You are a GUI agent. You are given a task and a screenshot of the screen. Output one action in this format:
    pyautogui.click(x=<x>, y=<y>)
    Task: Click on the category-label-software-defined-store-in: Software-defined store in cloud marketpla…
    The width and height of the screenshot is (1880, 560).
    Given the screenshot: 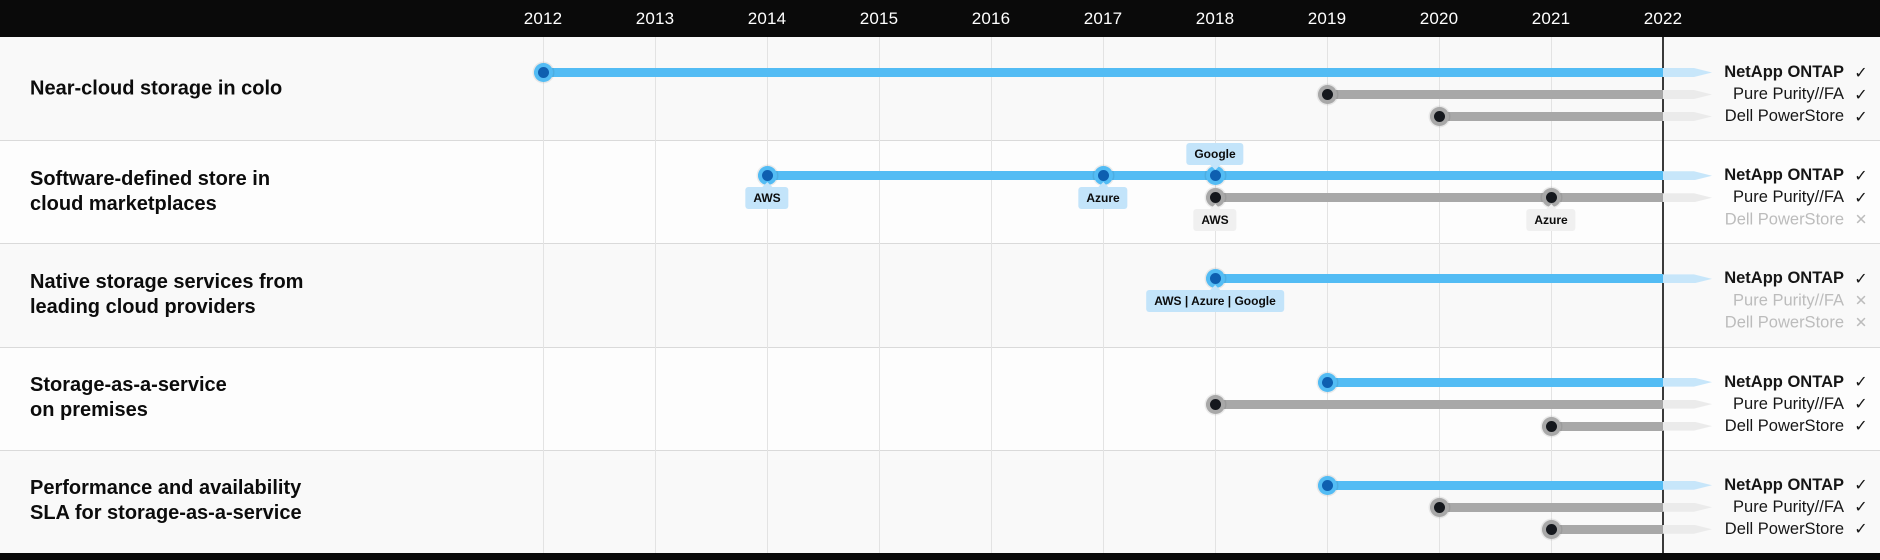 What is the action you would take?
    pyautogui.click(x=150, y=192)
    